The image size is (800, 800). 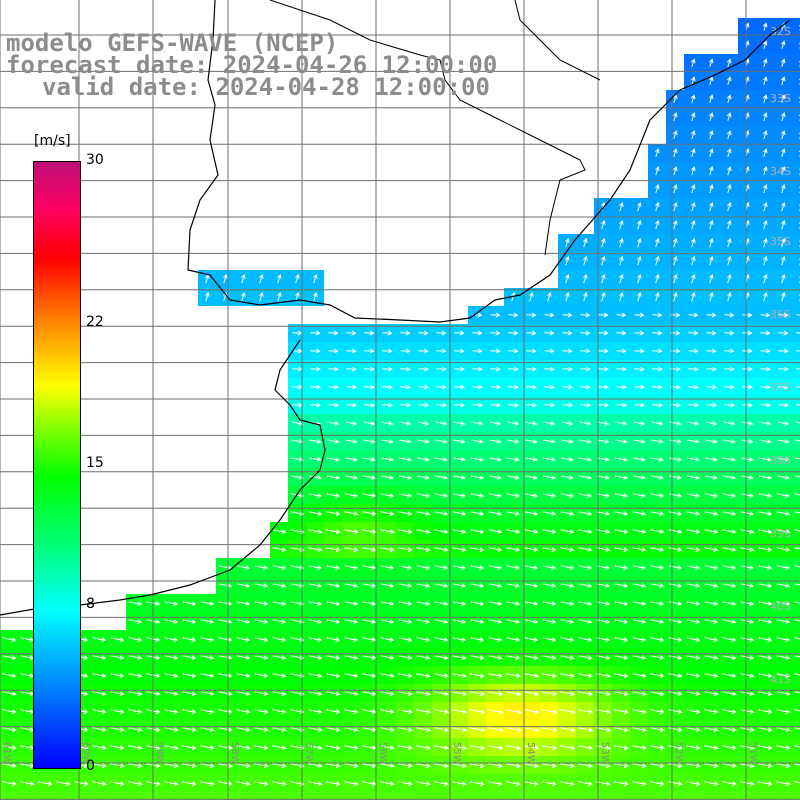 What do you see at coordinates (172, 43) in the screenshot?
I see `model-title: modelo GEFS-WAVE (NCEP)` at bounding box center [172, 43].